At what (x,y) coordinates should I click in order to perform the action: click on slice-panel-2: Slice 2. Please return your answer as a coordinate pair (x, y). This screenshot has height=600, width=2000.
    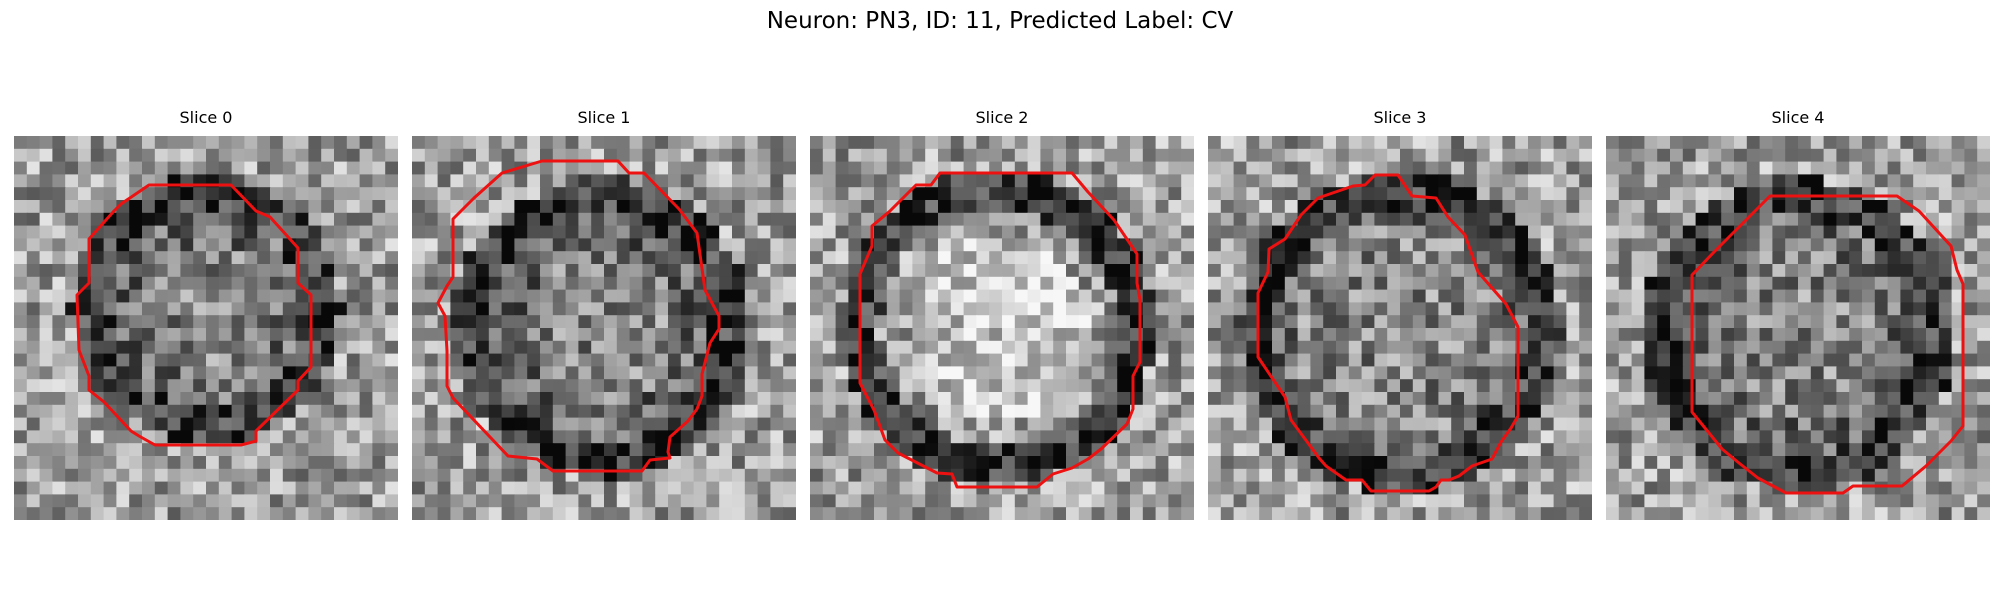
    Looking at the image, I should click on (1002, 314).